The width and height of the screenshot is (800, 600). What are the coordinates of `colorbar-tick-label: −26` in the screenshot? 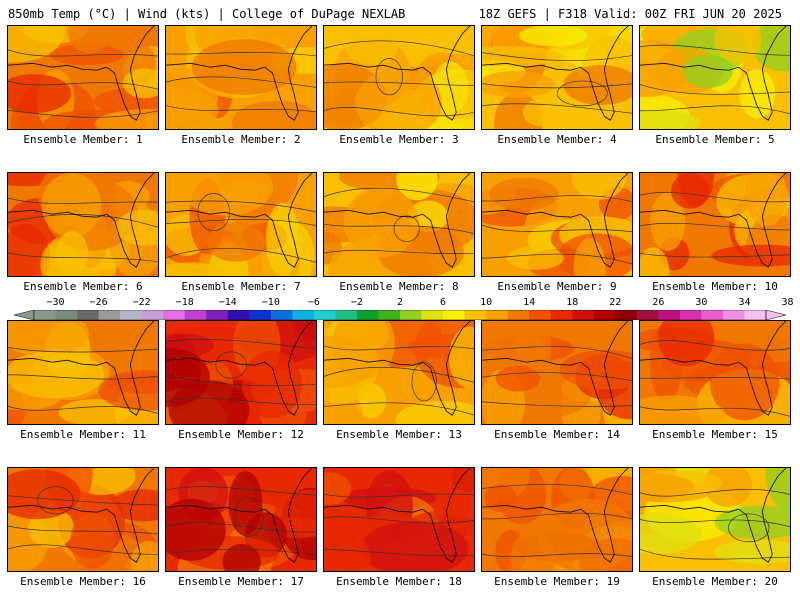 It's located at (98, 302).